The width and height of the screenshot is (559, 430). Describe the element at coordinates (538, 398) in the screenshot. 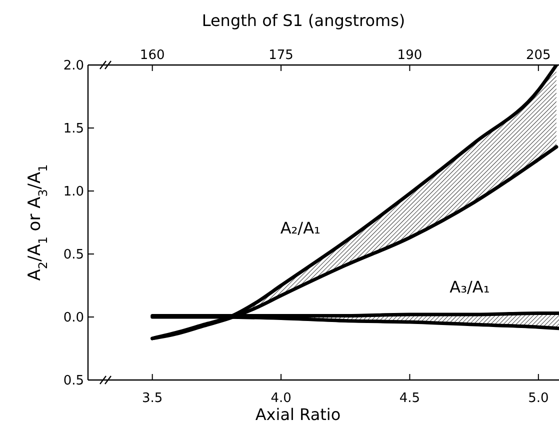

I see `x-tick-label: 5.0` at that location.